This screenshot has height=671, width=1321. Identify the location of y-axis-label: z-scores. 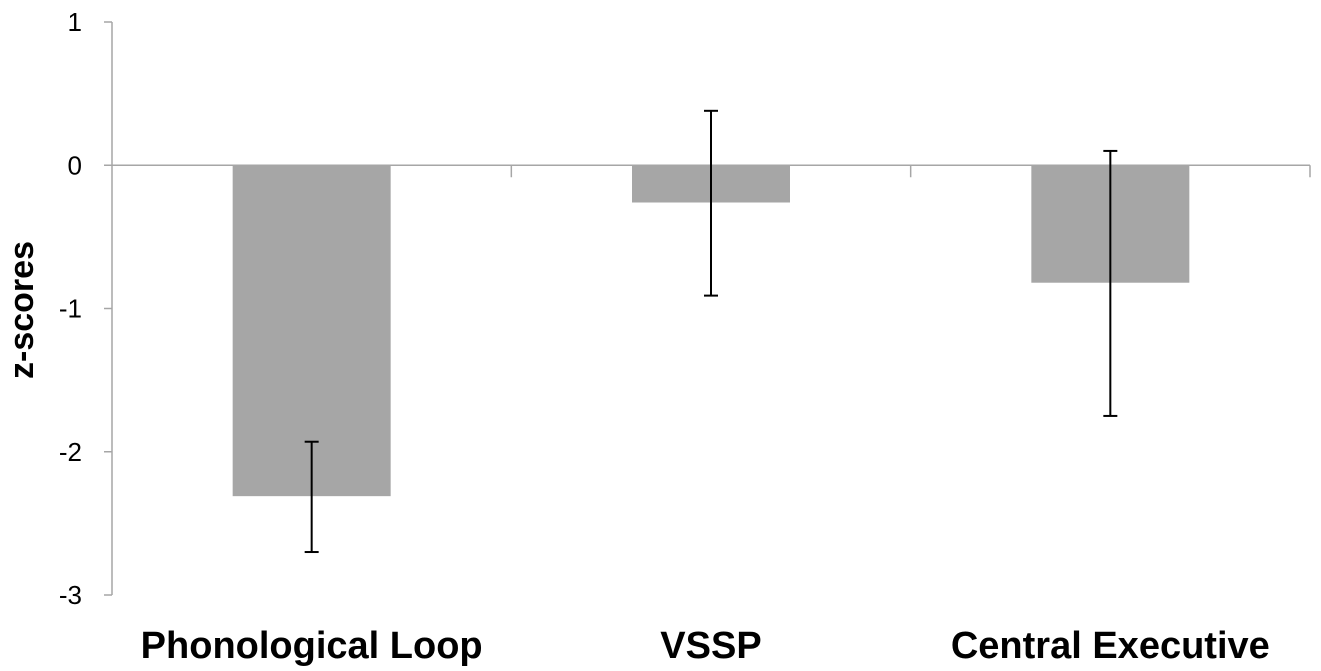
(22, 310).